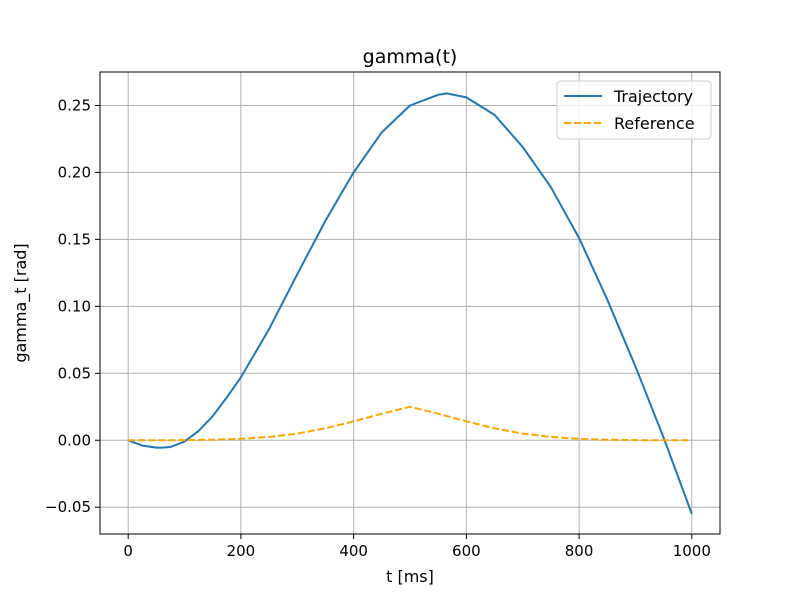 Image resolution: width=800 pixels, height=600 pixels. Describe the element at coordinates (353, 551) in the screenshot. I see `x-tick-label: 400` at that location.